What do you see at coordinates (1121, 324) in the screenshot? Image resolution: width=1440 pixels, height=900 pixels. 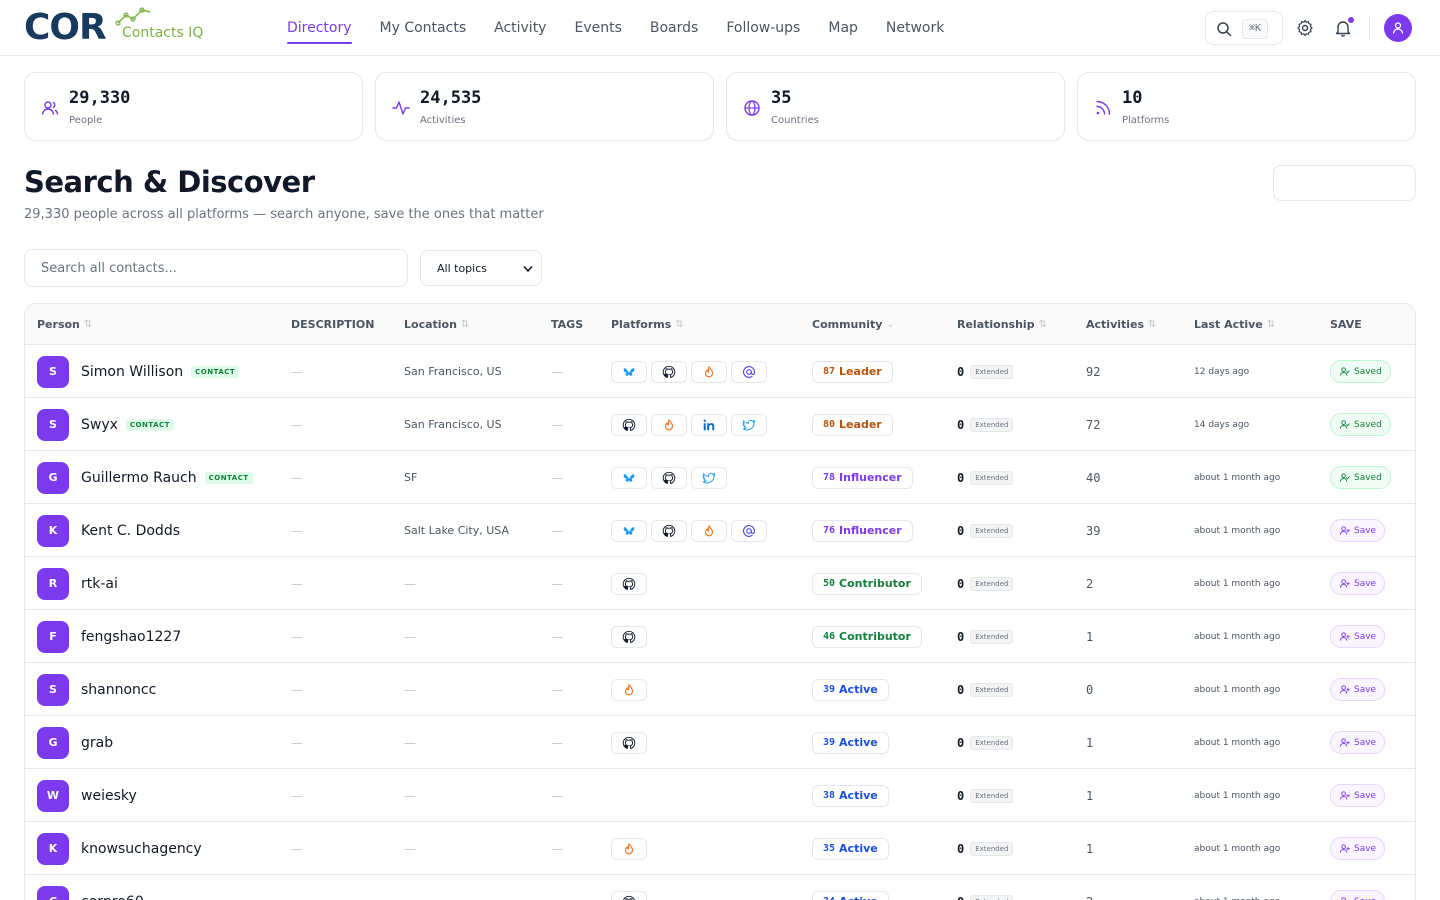 I see `column-activities: Activities ⇅` at bounding box center [1121, 324].